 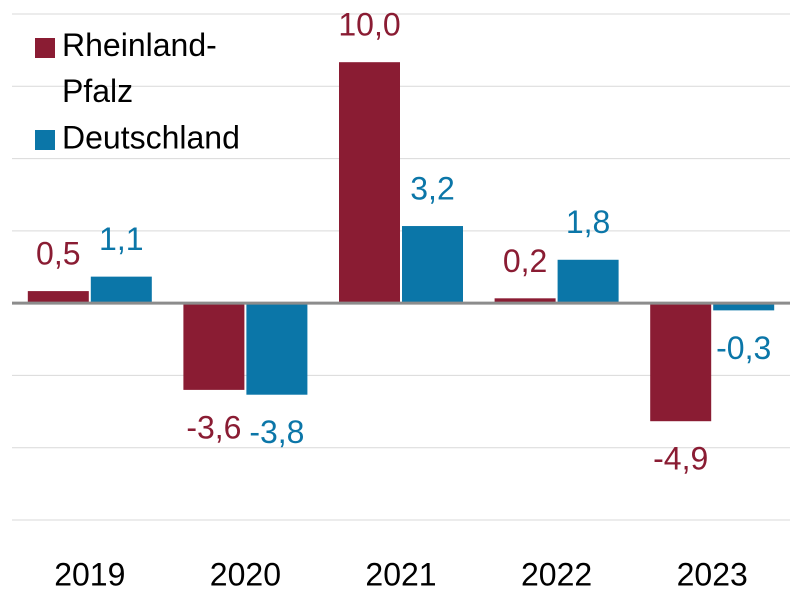 What do you see at coordinates (432, 188) in the screenshot?
I see `data-label: 3,2` at bounding box center [432, 188].